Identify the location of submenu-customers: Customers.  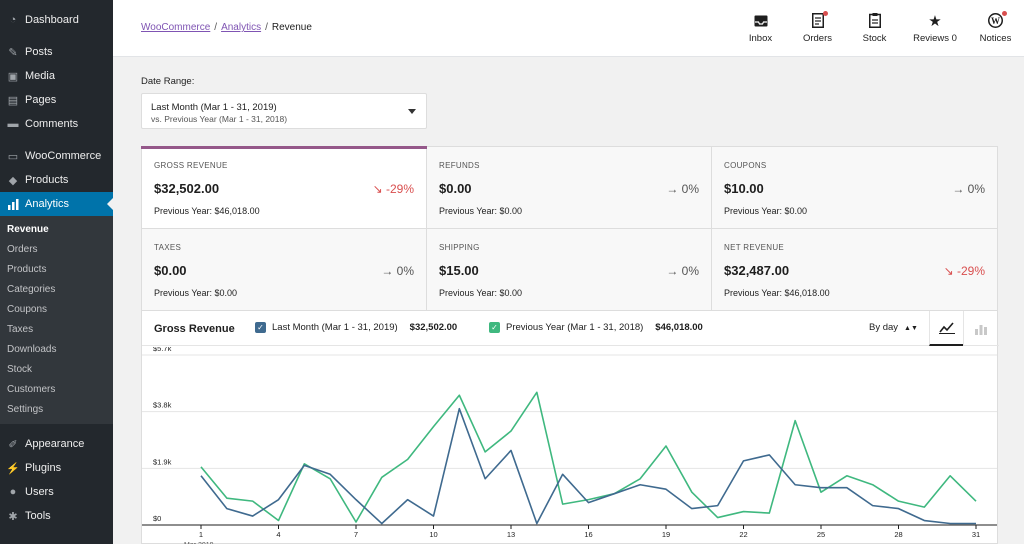
(31, 389).